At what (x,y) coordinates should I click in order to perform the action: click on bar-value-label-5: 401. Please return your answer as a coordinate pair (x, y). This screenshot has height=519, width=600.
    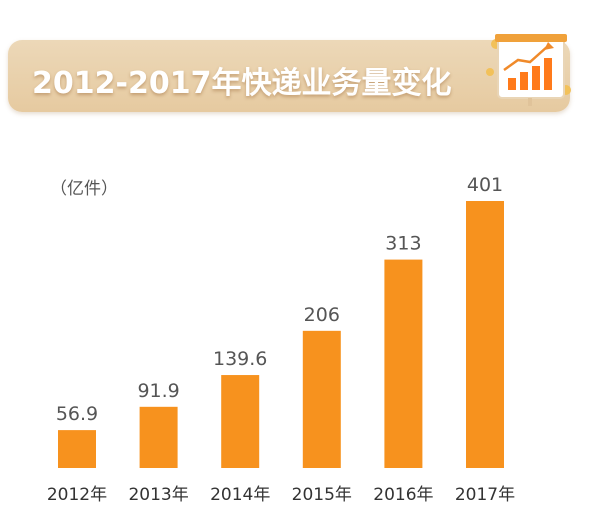
    Looking at the image, I should click on (485, 185).